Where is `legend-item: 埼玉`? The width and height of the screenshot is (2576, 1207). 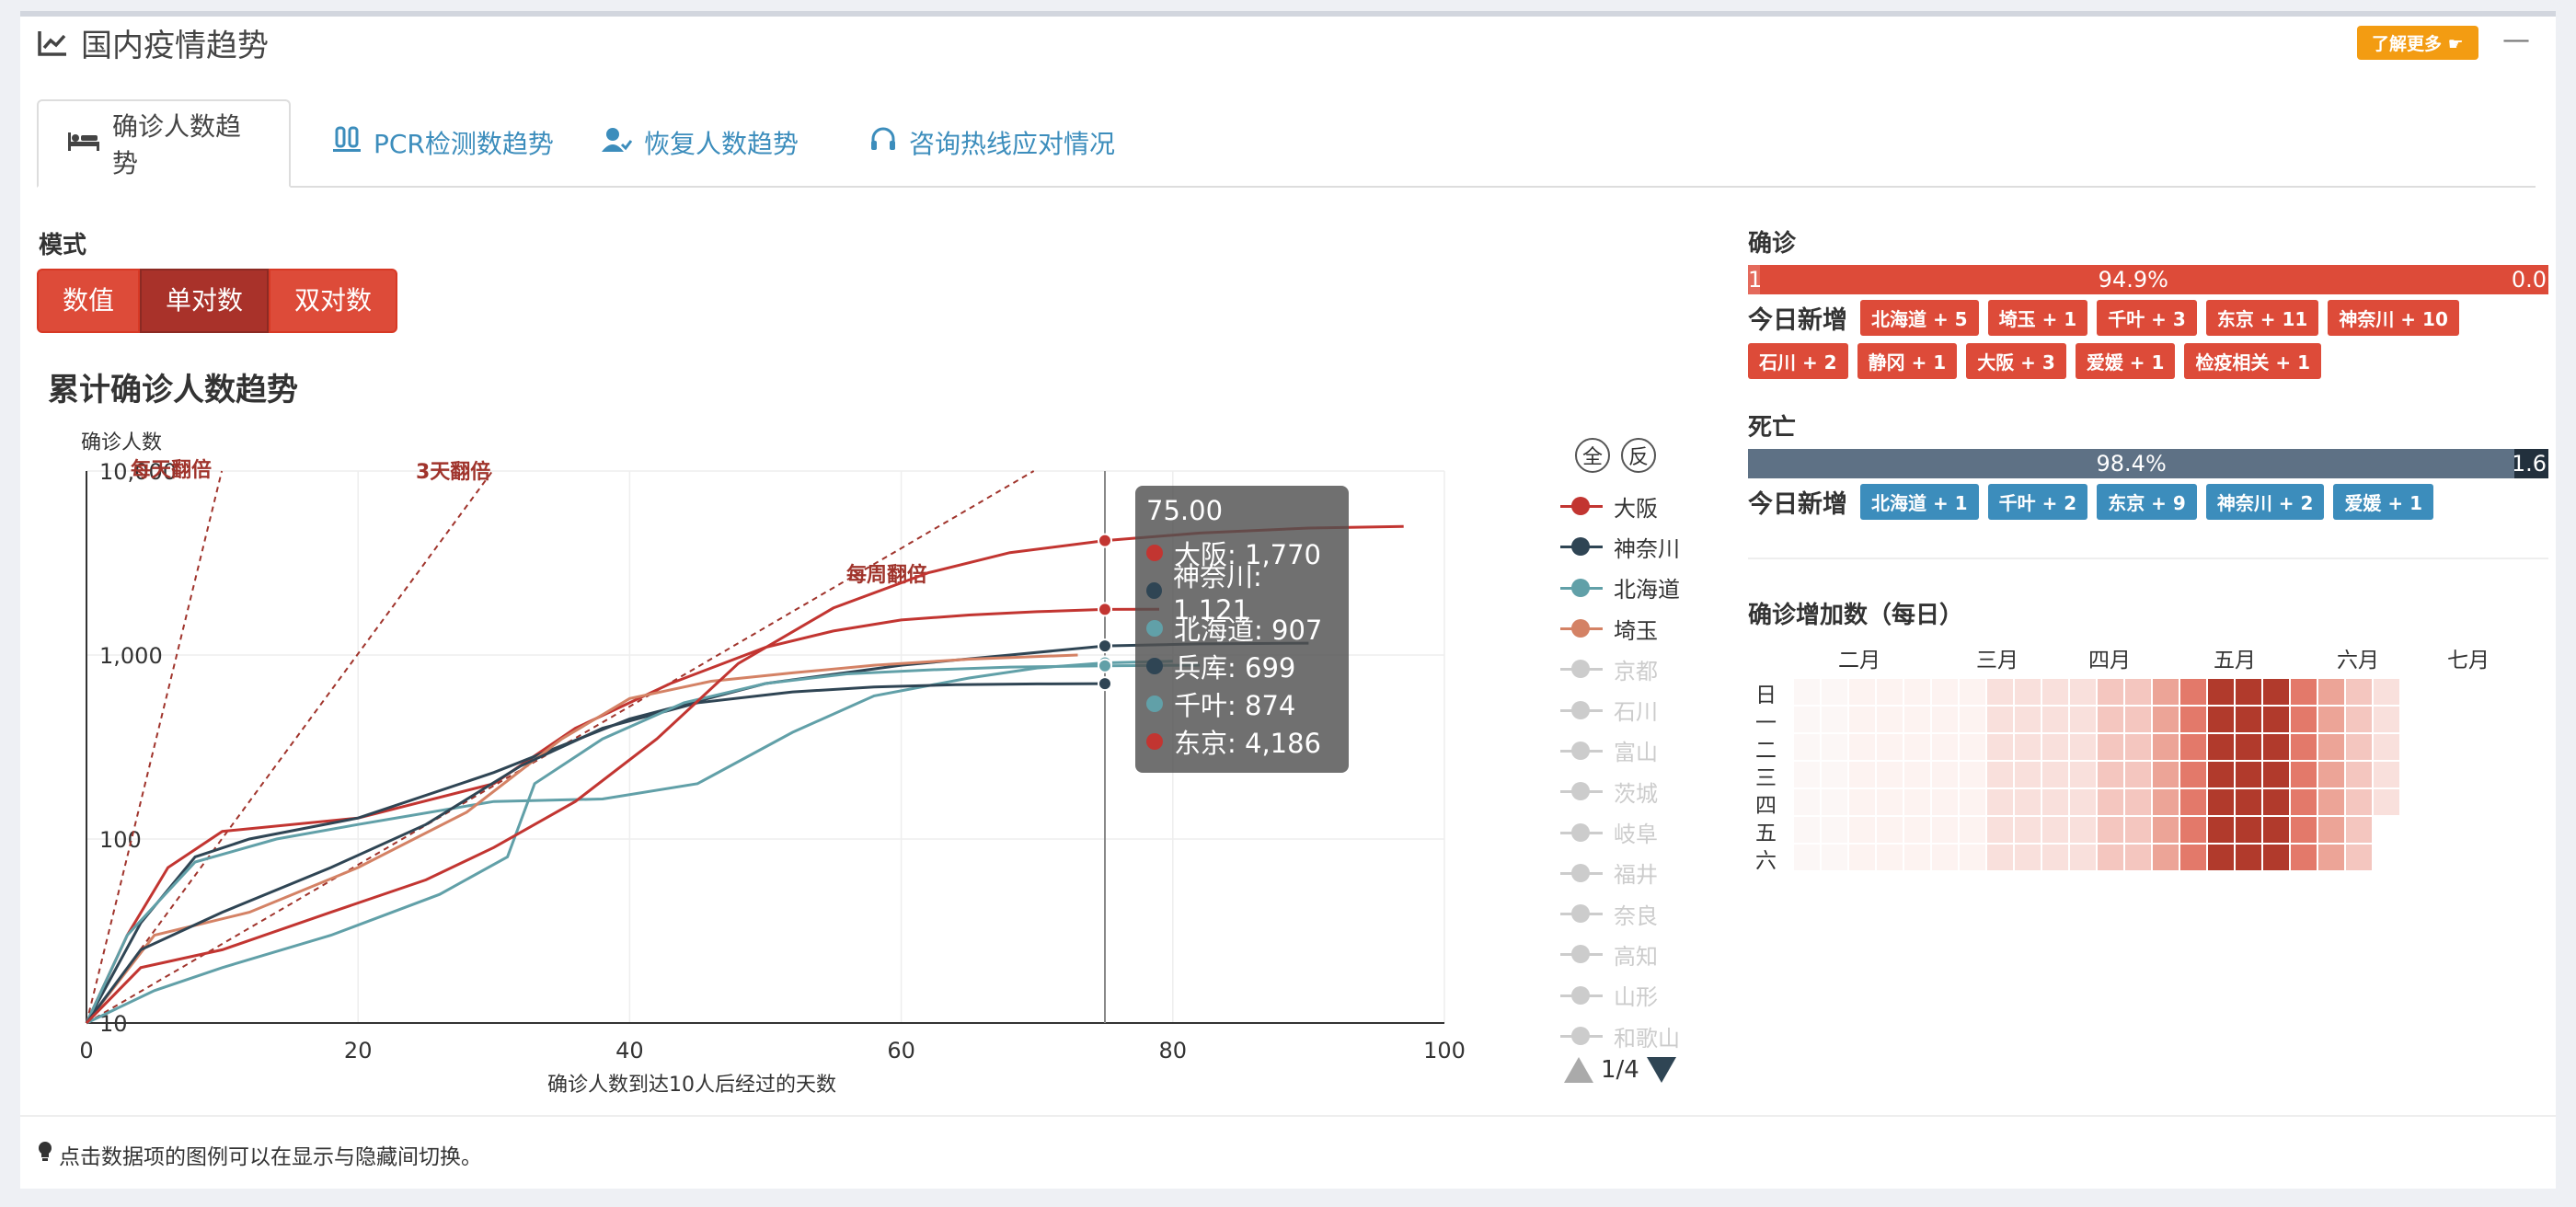
legend-item: 埼玉 is located at coordinates (1624, 628).